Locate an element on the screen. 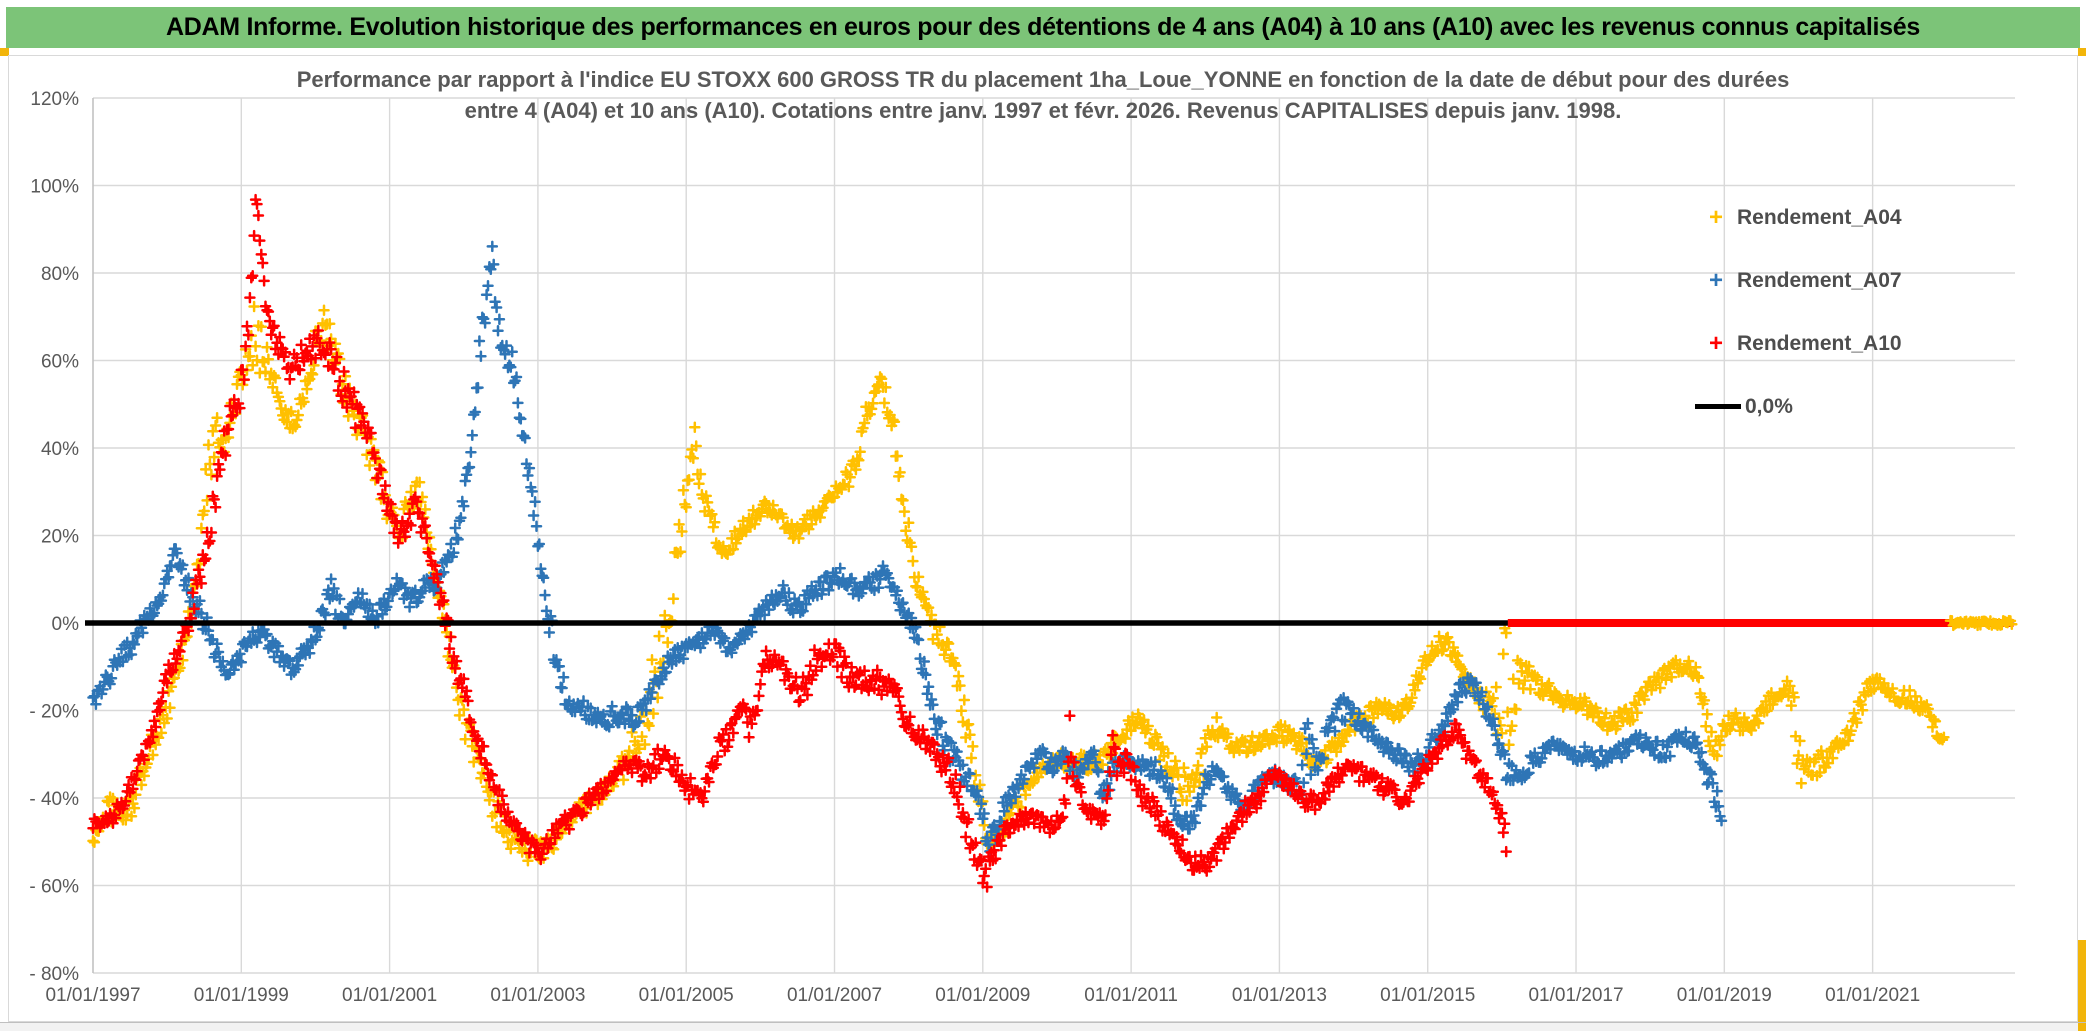  svg-text: 01/01/1997 is located at coordinates (92, 995).